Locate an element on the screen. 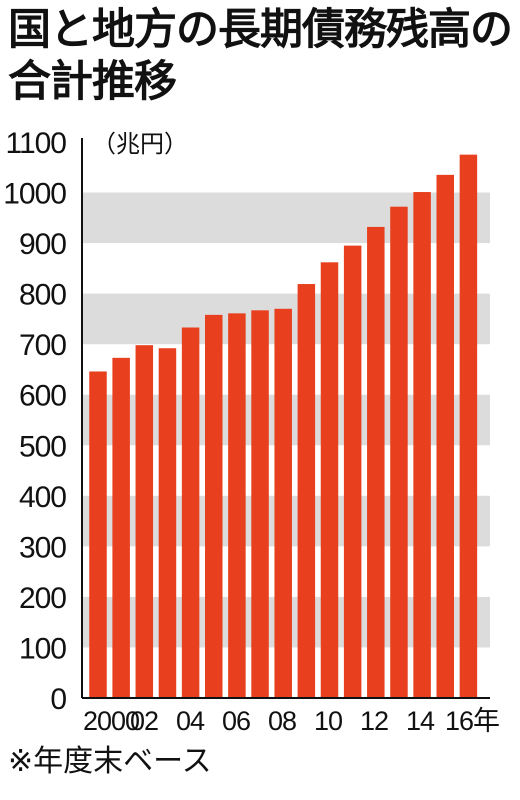 Image resolution: width=520 pixels, height=800 pixels. bar-2016 is located at coordinates (468, 426).